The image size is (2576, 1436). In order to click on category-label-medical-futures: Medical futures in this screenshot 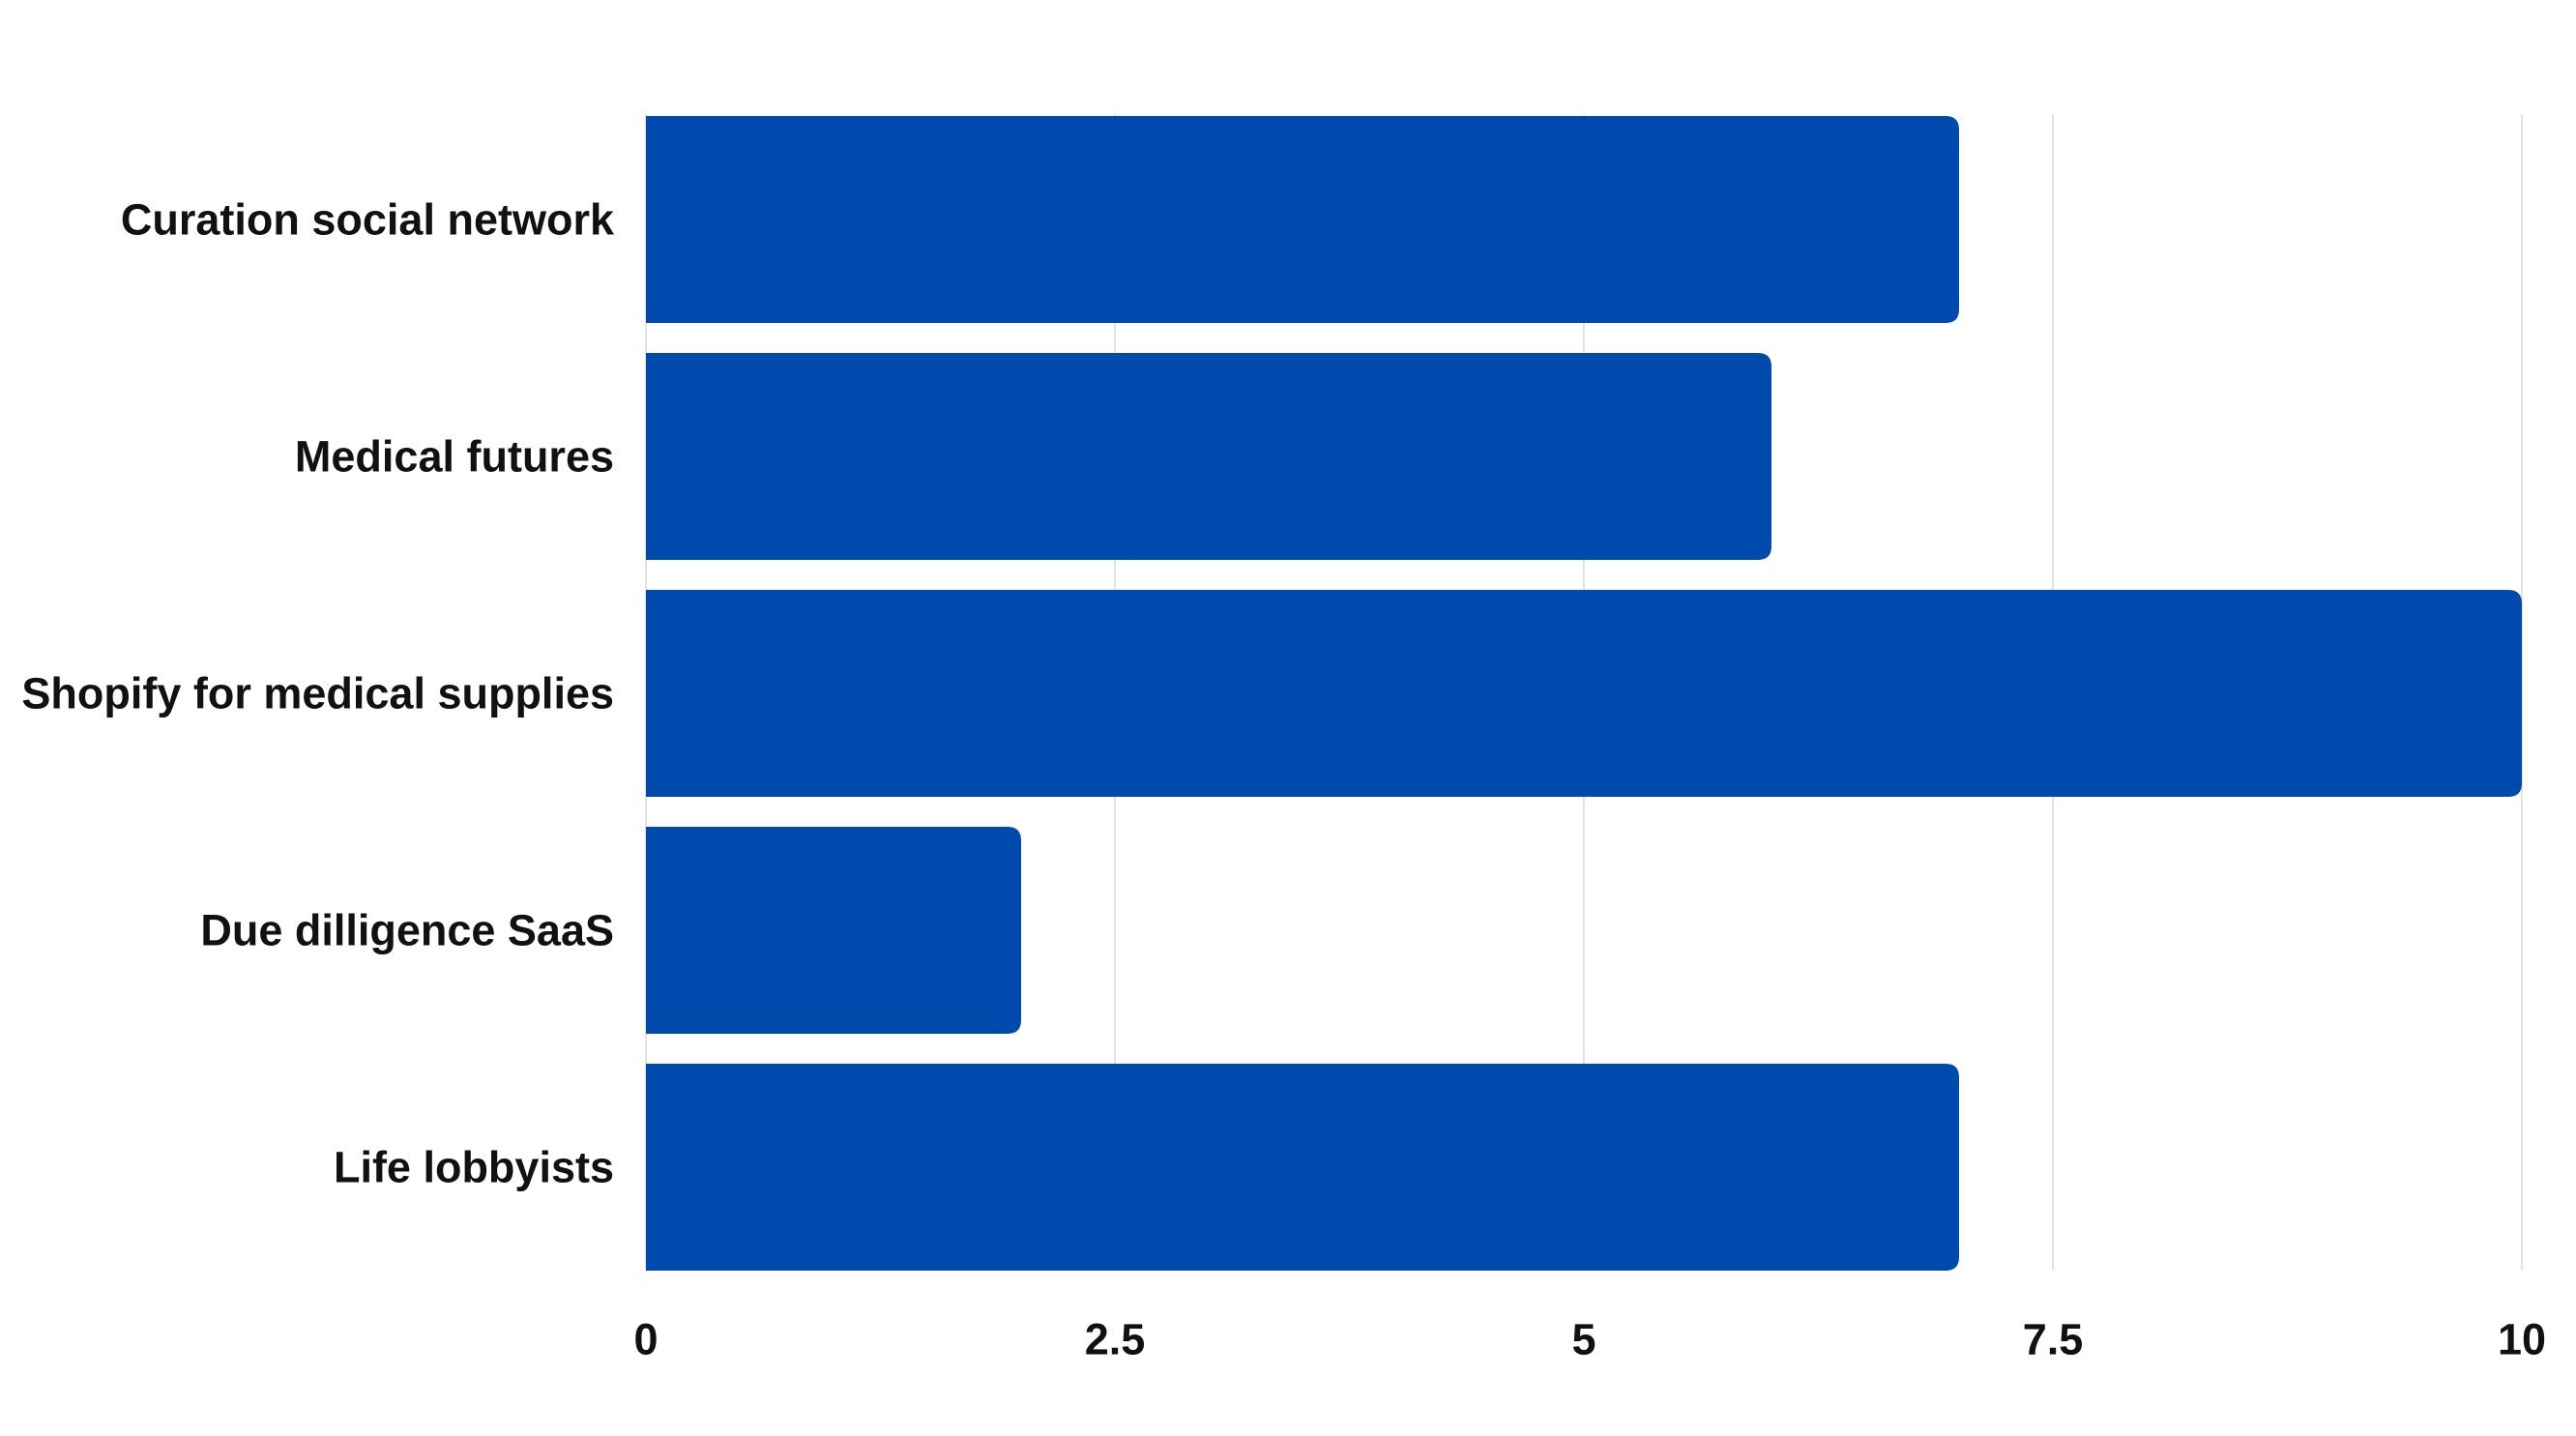, I will do `click(454, 457)`.